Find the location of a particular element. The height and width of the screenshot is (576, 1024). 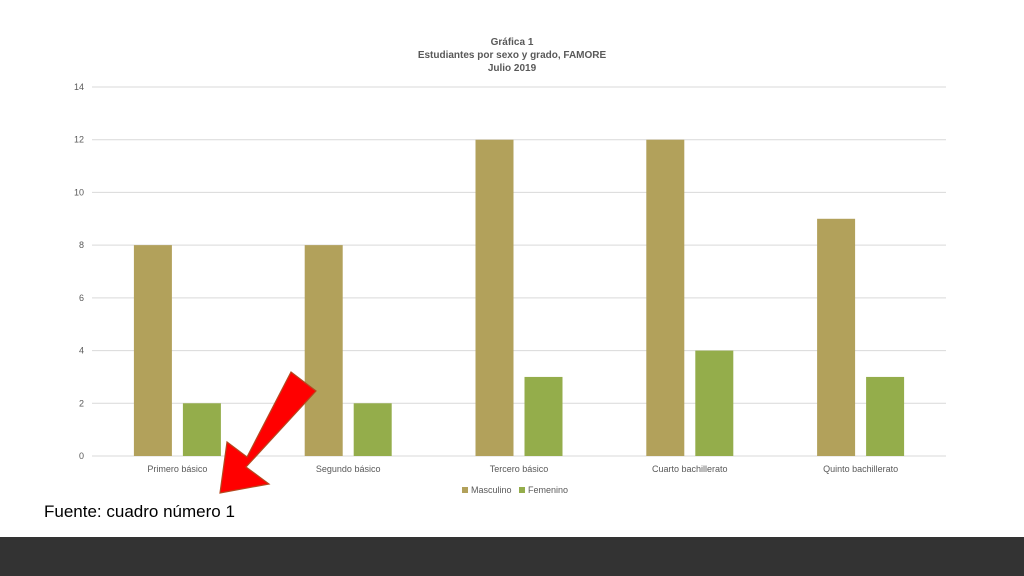

red-arrow-shape is located at coordinates (268, 432).